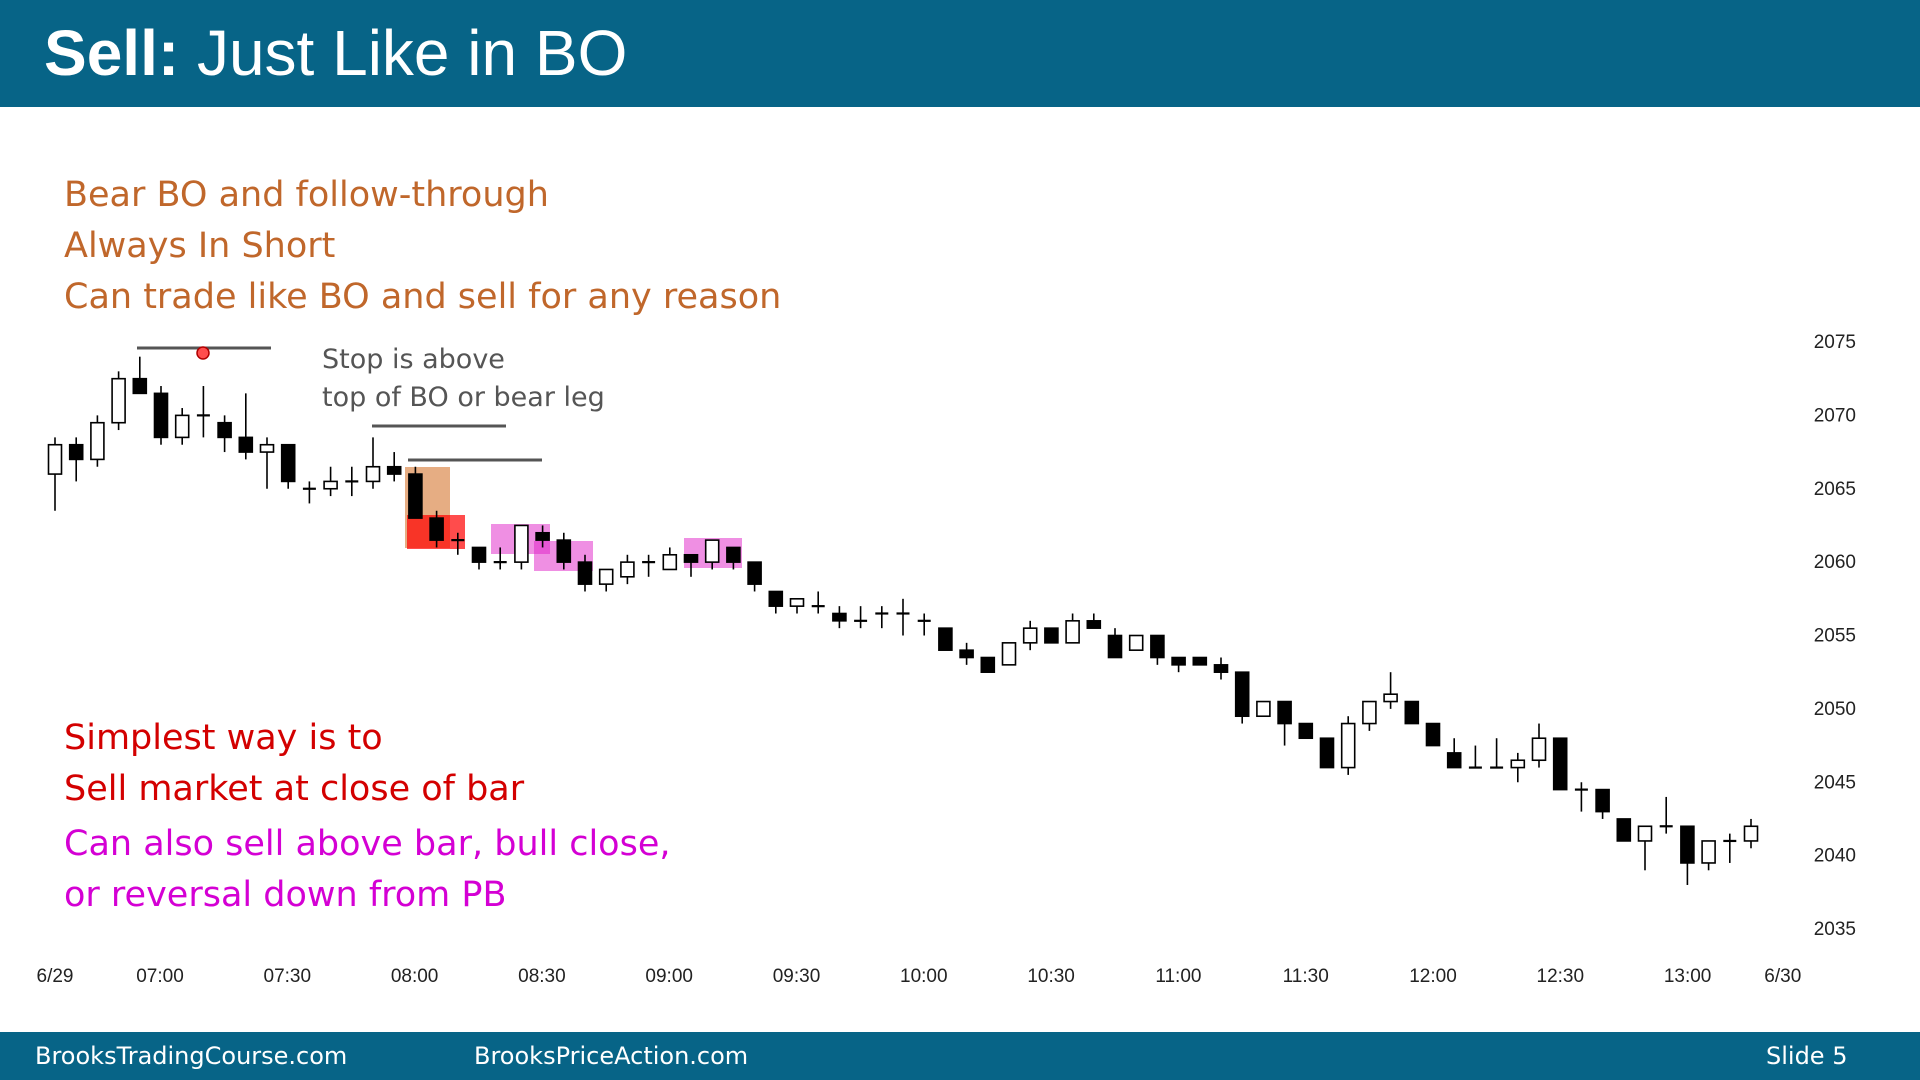  What do you see at coordinates (160, 976) in the screenshot?
I see `time-tick-label: 07:00` at bounding box center [160, 976].